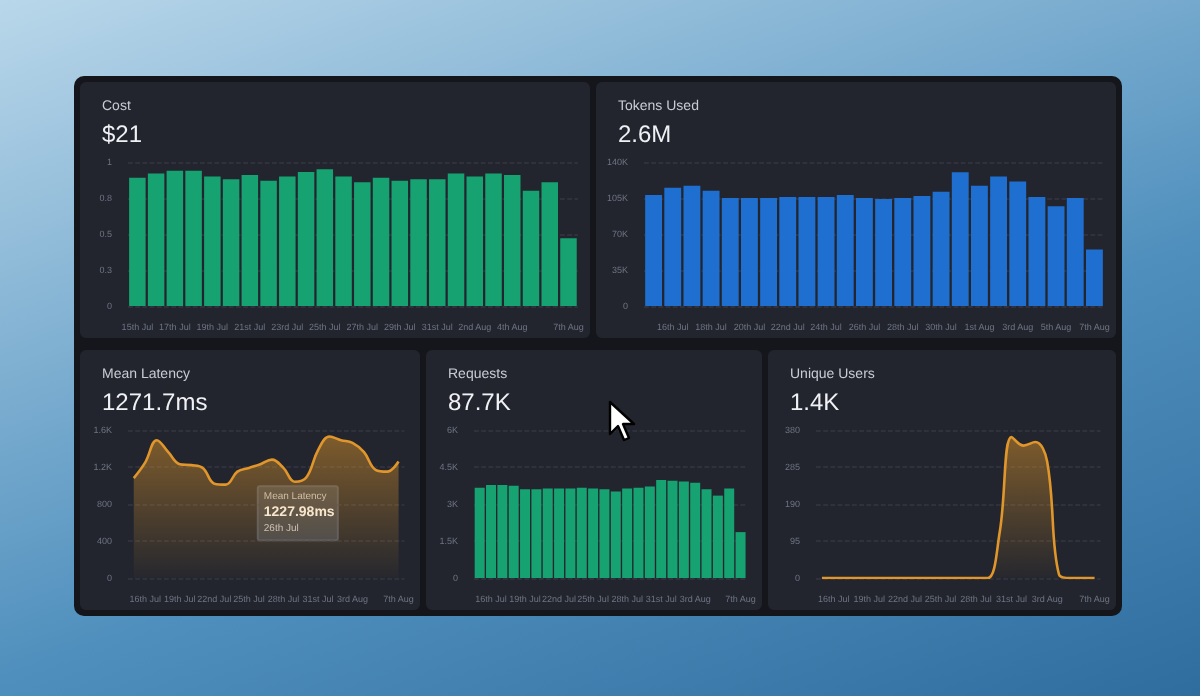  Describe the element at coordinates (815, 402) in the screenshot. I see `chart-subtitle: 1.4K` at that location.